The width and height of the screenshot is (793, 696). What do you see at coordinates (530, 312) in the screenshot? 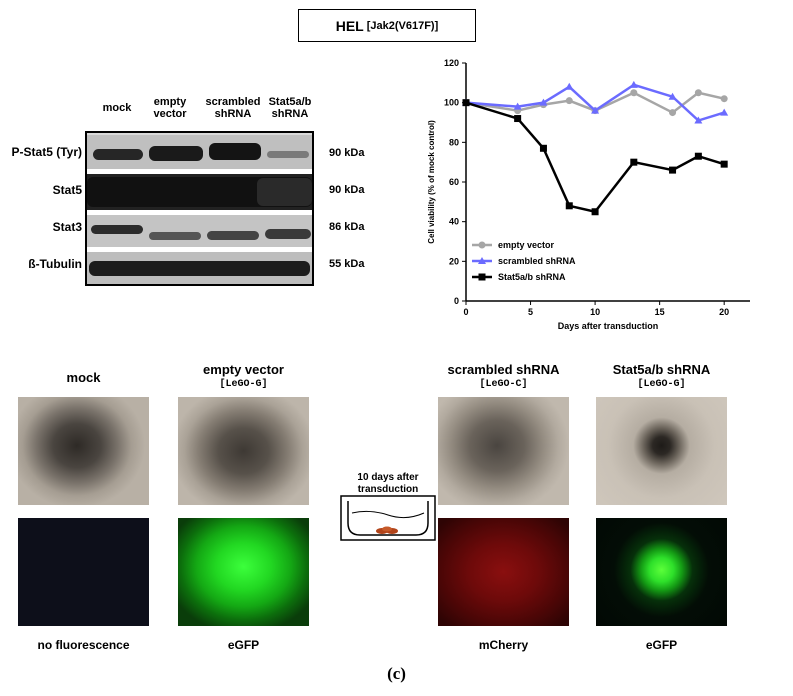
I see `x-tick-label: 5` at bounding box center [530, 312].